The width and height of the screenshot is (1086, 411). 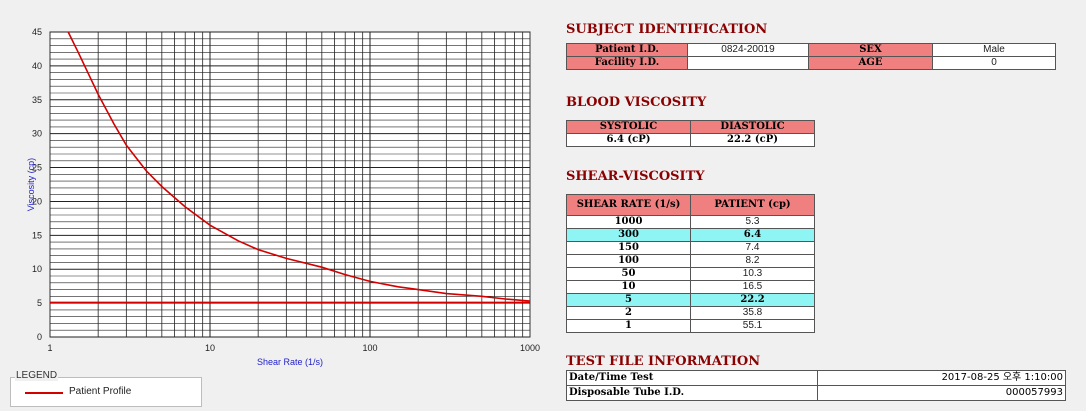 I want to click on y-tick-label: 10, so click(x=37, y=269).